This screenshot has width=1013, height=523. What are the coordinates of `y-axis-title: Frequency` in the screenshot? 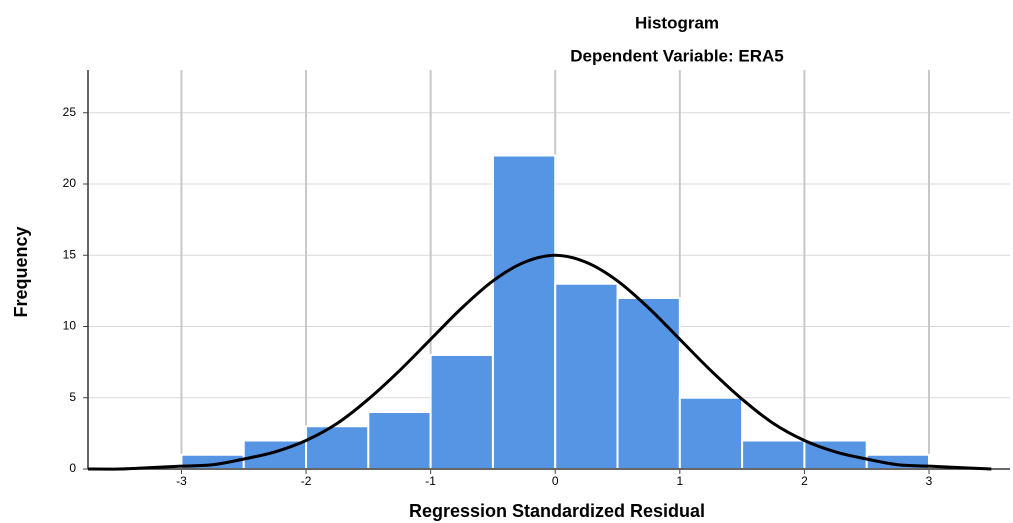 It's located at (21, 271).